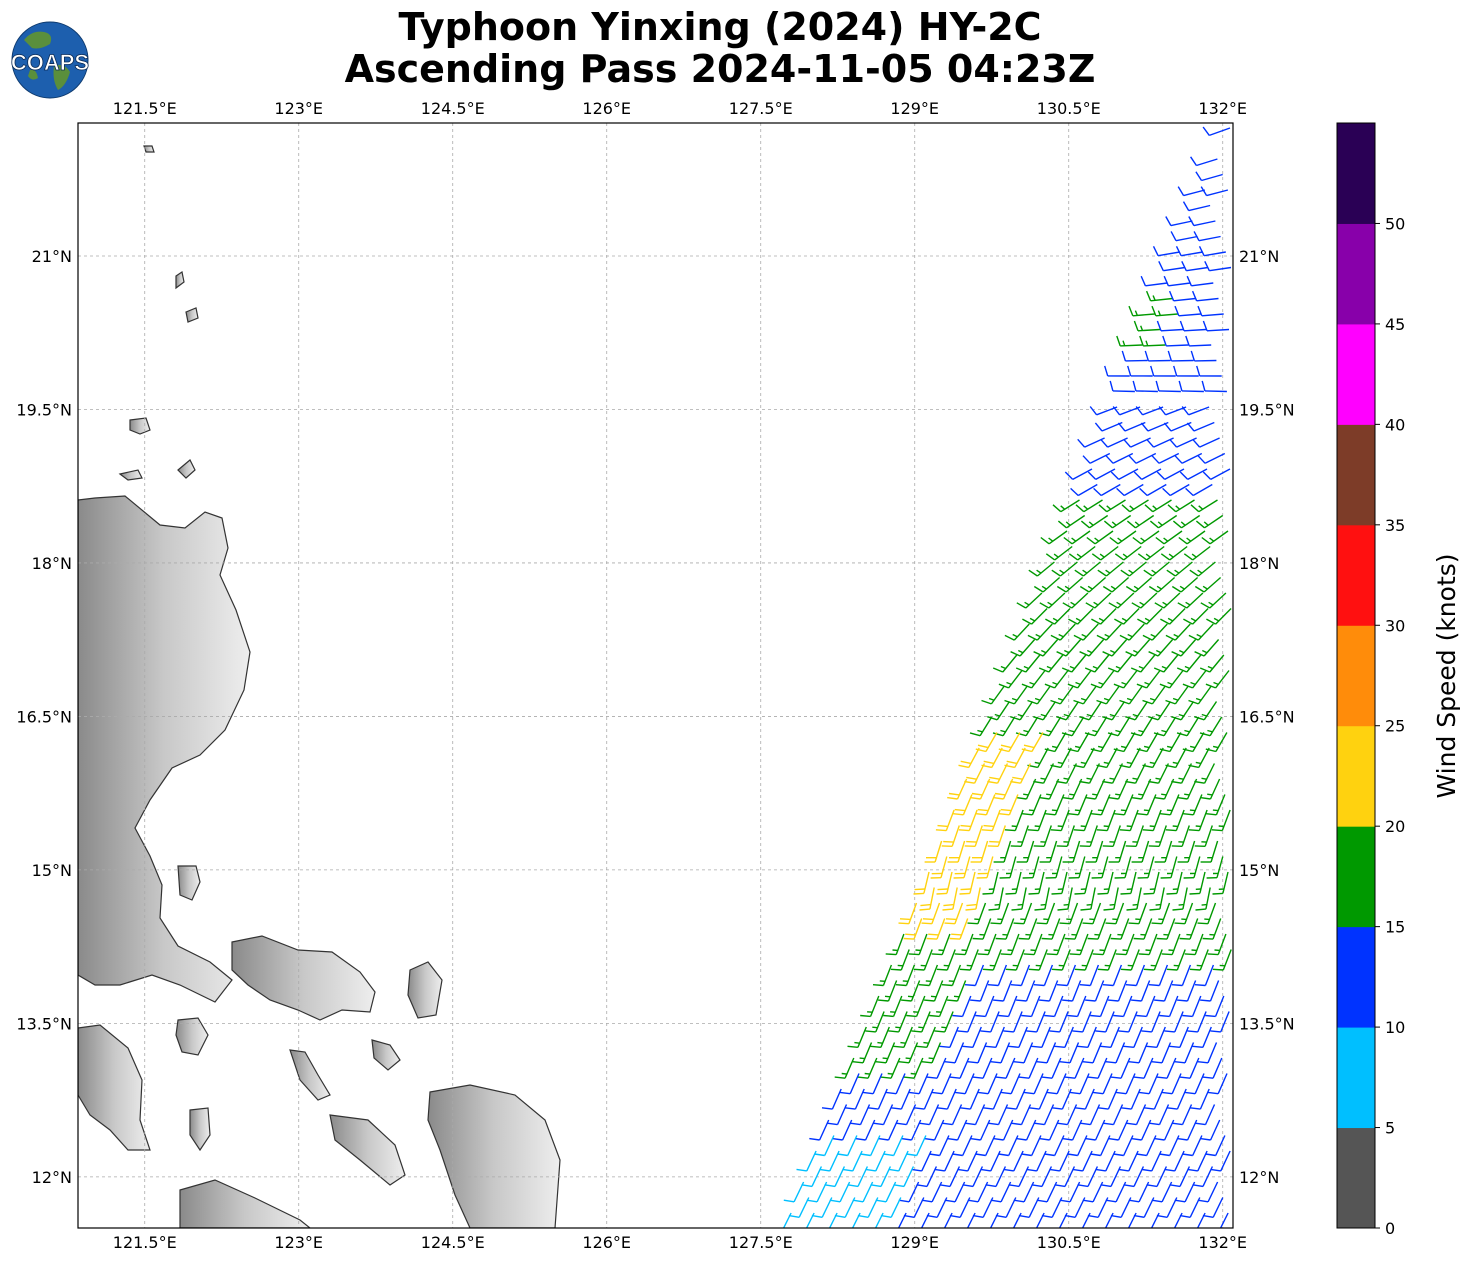  What do you see at coordinates (1390, 1228) in the screenshot?
I see `colorbar-tick-0: 0` at bounding box center [1390, 1228].